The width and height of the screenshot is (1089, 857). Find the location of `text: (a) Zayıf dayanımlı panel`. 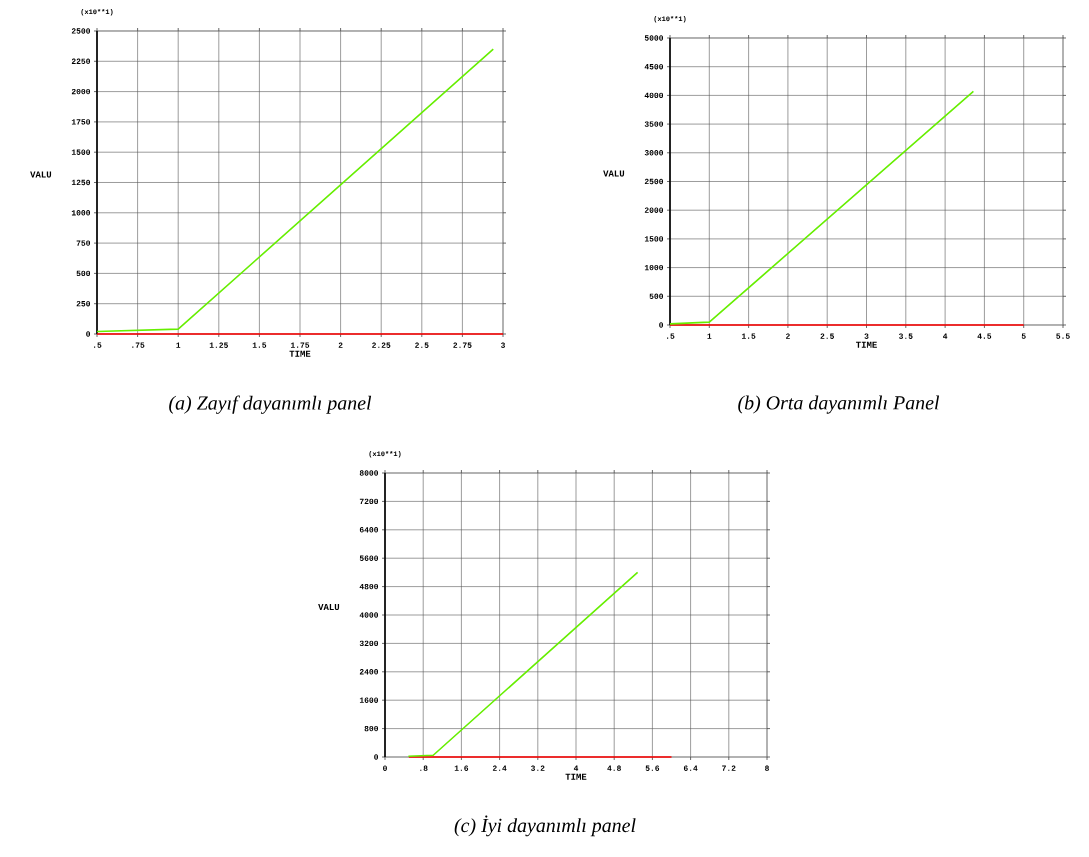

text: (a) Zayıf dayanımlı panel is located at coordinates (270, 404).